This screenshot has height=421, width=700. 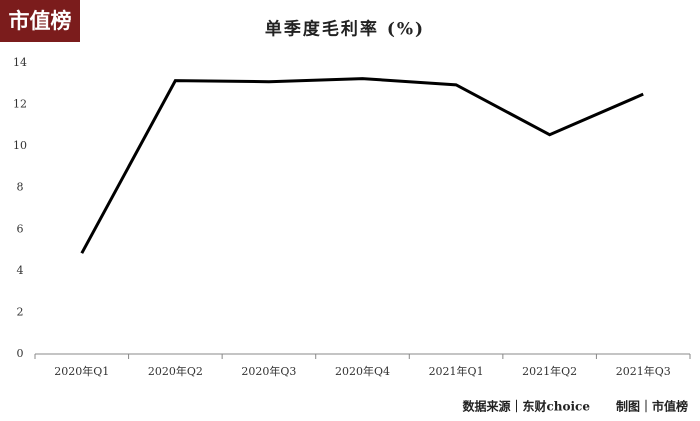 I want to click on logo-box, so click(x=40, y=21).